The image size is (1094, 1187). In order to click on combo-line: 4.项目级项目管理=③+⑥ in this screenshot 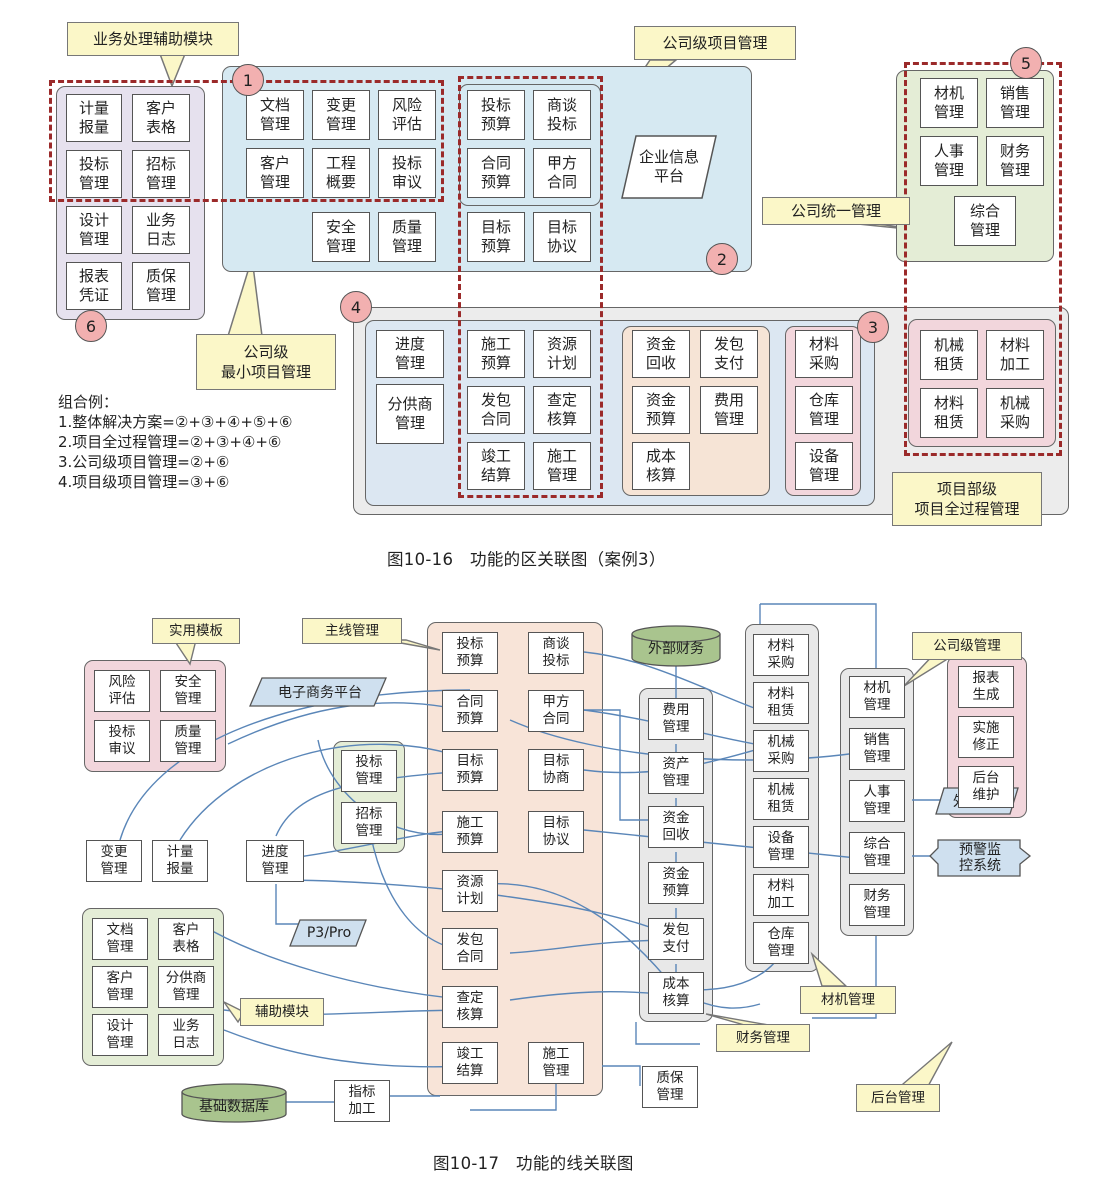, I will do `click(144, 482)`.